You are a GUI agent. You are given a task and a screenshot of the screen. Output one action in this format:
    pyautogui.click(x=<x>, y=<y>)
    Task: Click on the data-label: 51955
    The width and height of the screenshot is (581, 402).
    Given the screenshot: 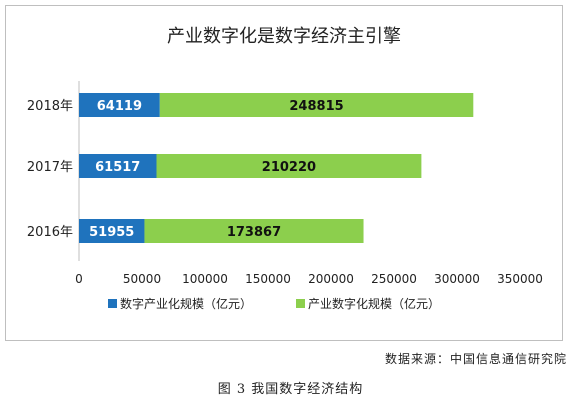 What is the action you would take?
    pyautogui.click(x=111, y=232)
    